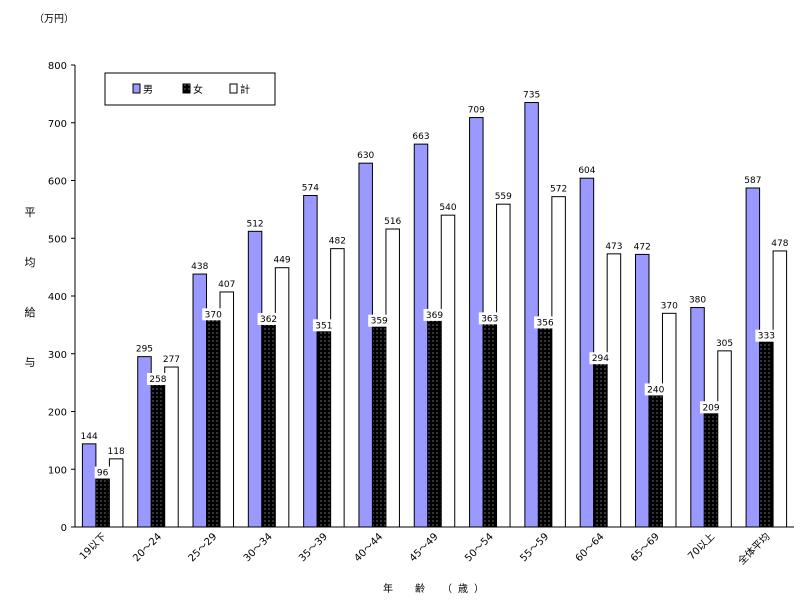  I want to click on y-unit-label: （万円）, so click(54, 19).